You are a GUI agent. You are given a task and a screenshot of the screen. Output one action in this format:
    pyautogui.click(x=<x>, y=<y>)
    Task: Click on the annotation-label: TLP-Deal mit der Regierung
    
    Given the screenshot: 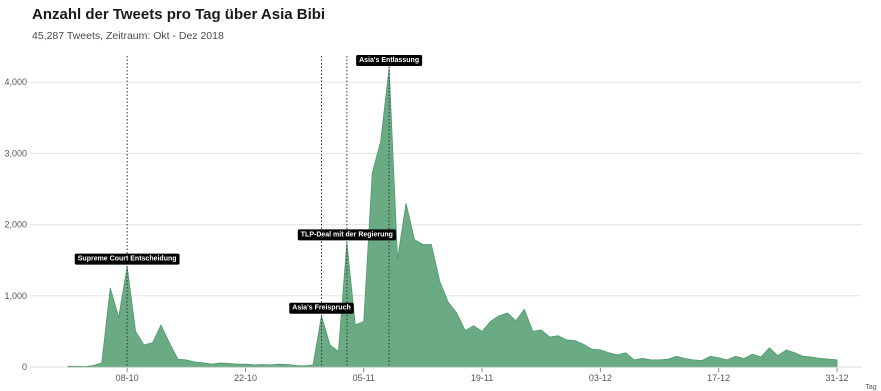 What is the action you would take?
    pyautogui.click(x=347, y=234)
    